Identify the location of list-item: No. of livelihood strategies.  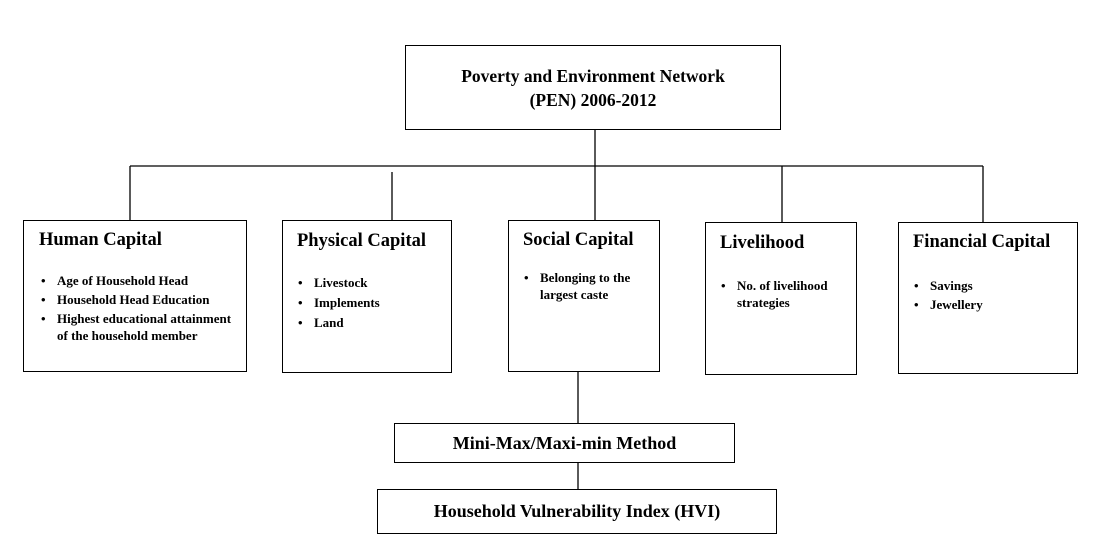
(785, 294).